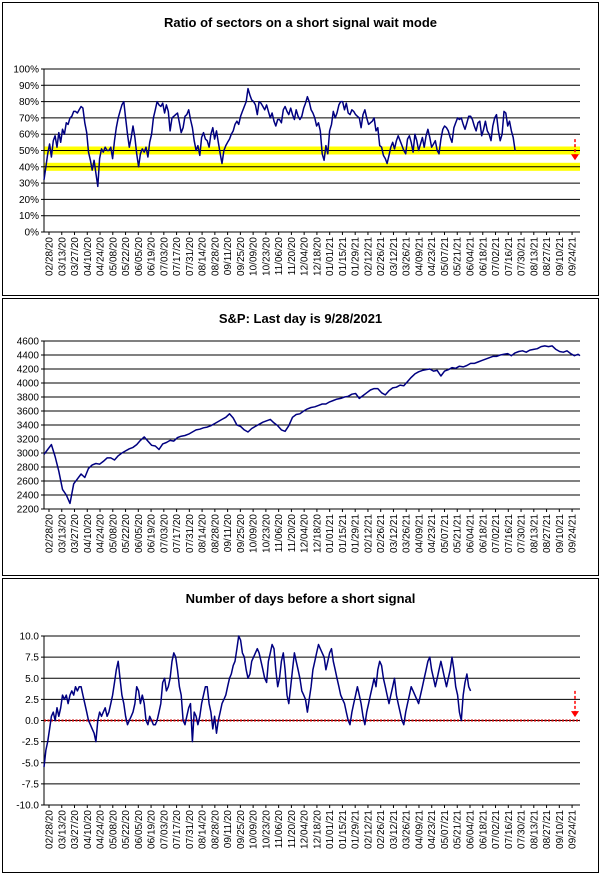 The image size is (604, 875). What do you see at coordinates (32, 233) in the screenshot?
I see `y-tick-label: 0%` at bounding box center [32, 233].